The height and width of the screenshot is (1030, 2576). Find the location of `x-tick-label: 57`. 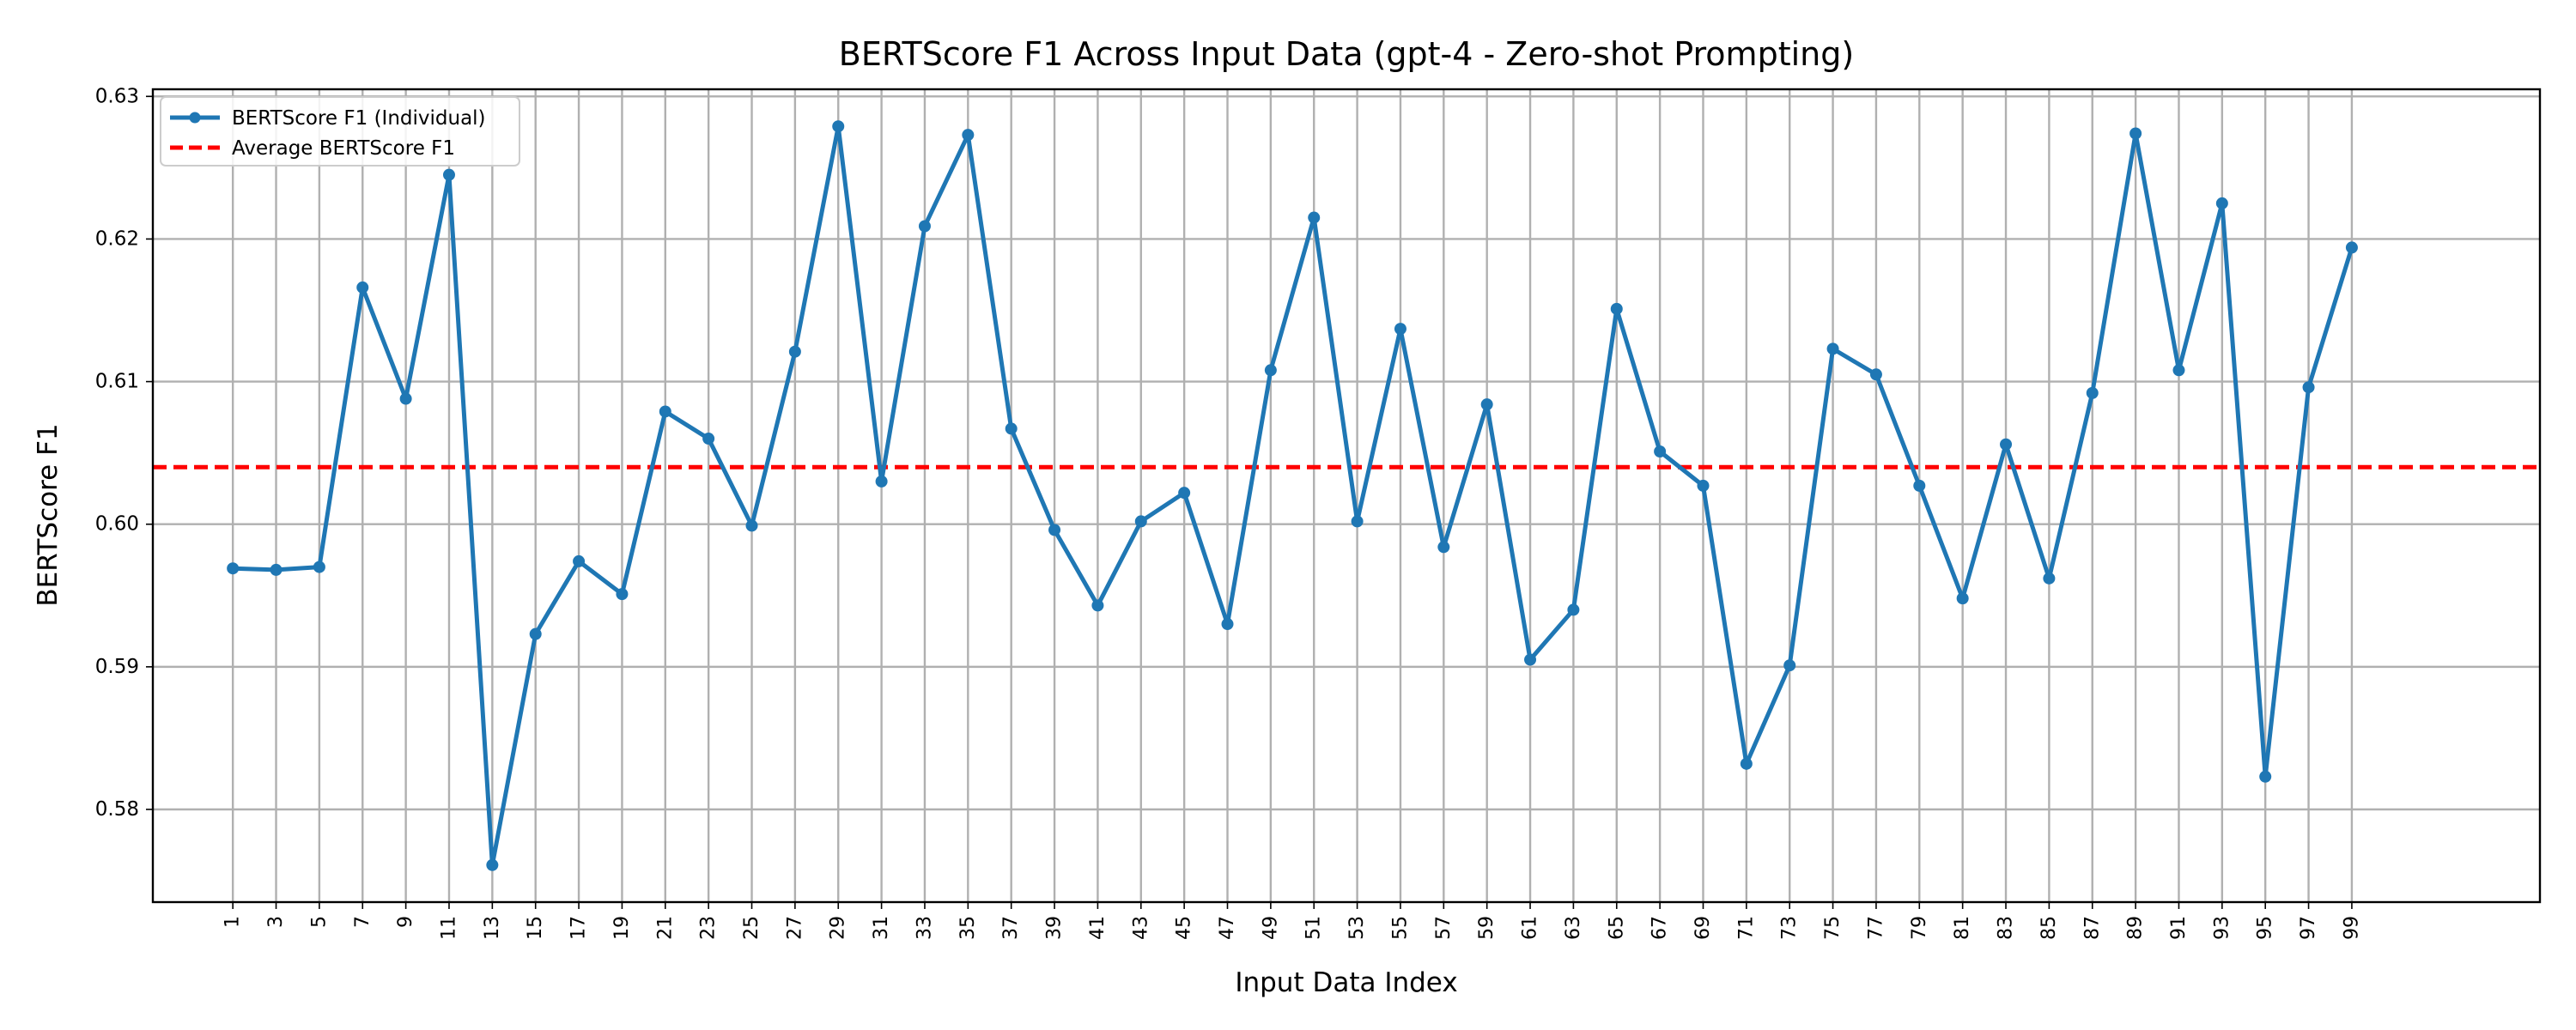

x-tick-label: 57 is located at coordinates (1444, 928).